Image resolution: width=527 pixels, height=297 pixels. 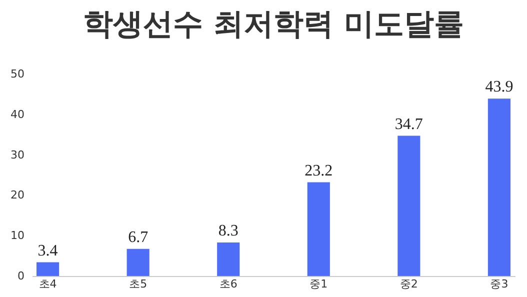 I want to click on data-label: 34.7, so click(x=408, y=124).